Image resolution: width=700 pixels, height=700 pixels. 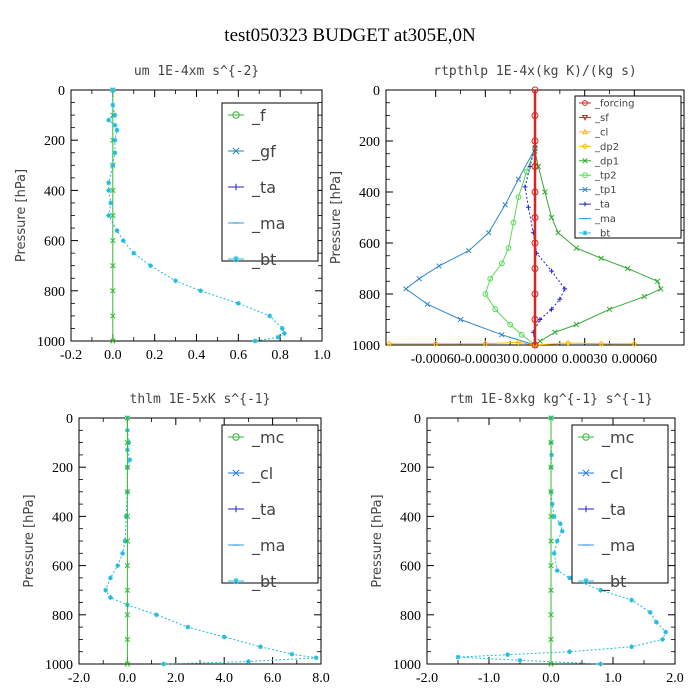 I want to click on figure-title: test050323 BUDGET at305E,0N, so click(x=350, y=35).